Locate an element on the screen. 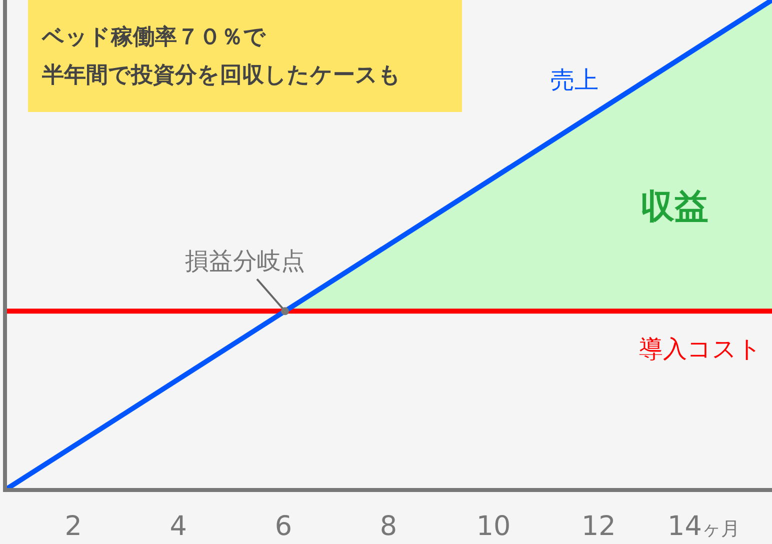 The image size is (772, 544). x-tick-label: 10 is located at coordinates (493, 526).